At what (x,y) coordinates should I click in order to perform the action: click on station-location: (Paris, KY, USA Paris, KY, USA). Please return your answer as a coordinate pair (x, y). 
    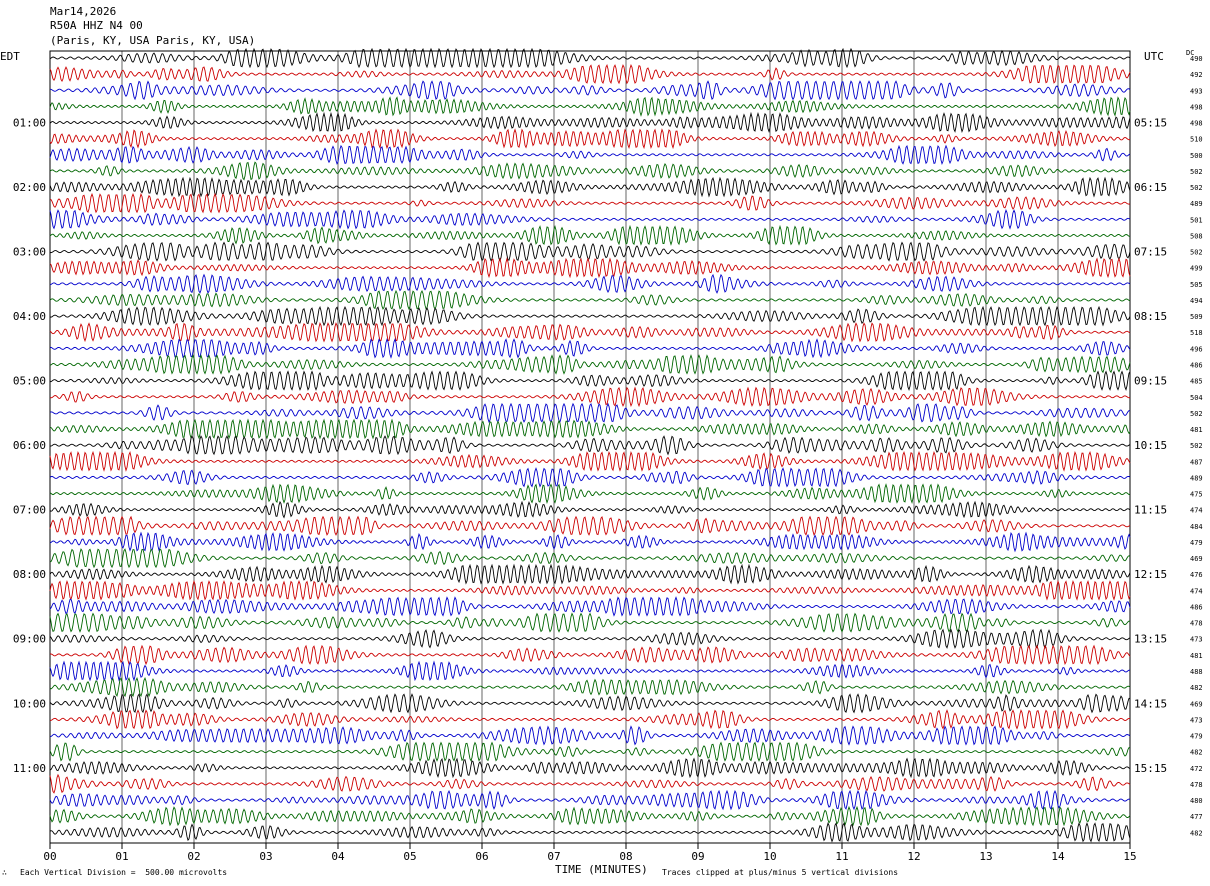
    Looking at the image, I should click on (153, 40).